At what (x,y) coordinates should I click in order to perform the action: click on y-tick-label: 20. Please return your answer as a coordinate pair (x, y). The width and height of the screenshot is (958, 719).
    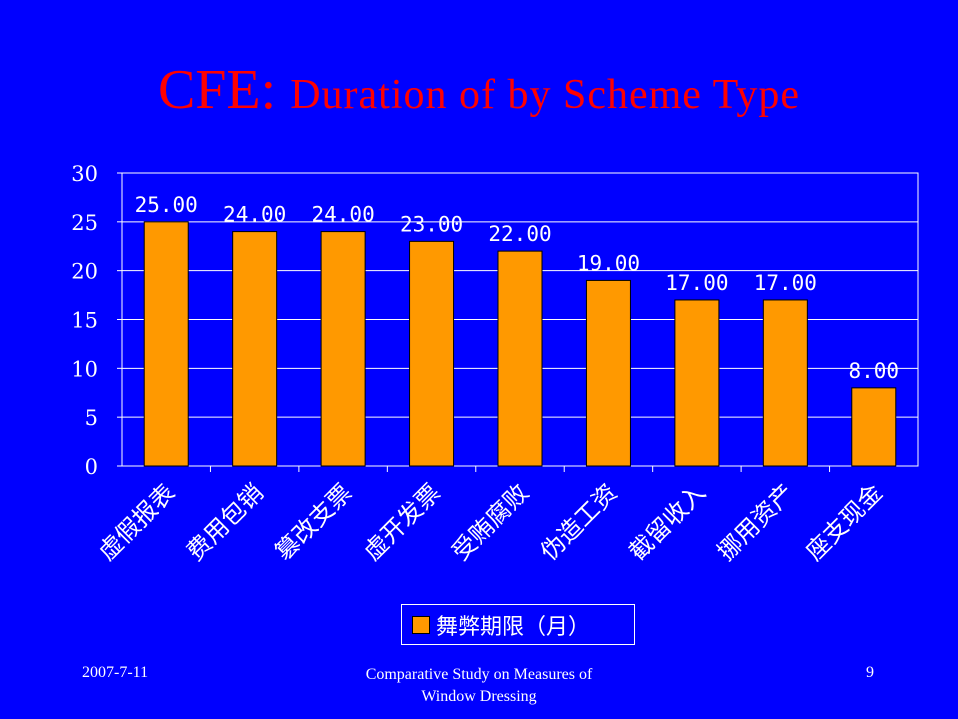
    Looking at the image, I should click on (84, 272).